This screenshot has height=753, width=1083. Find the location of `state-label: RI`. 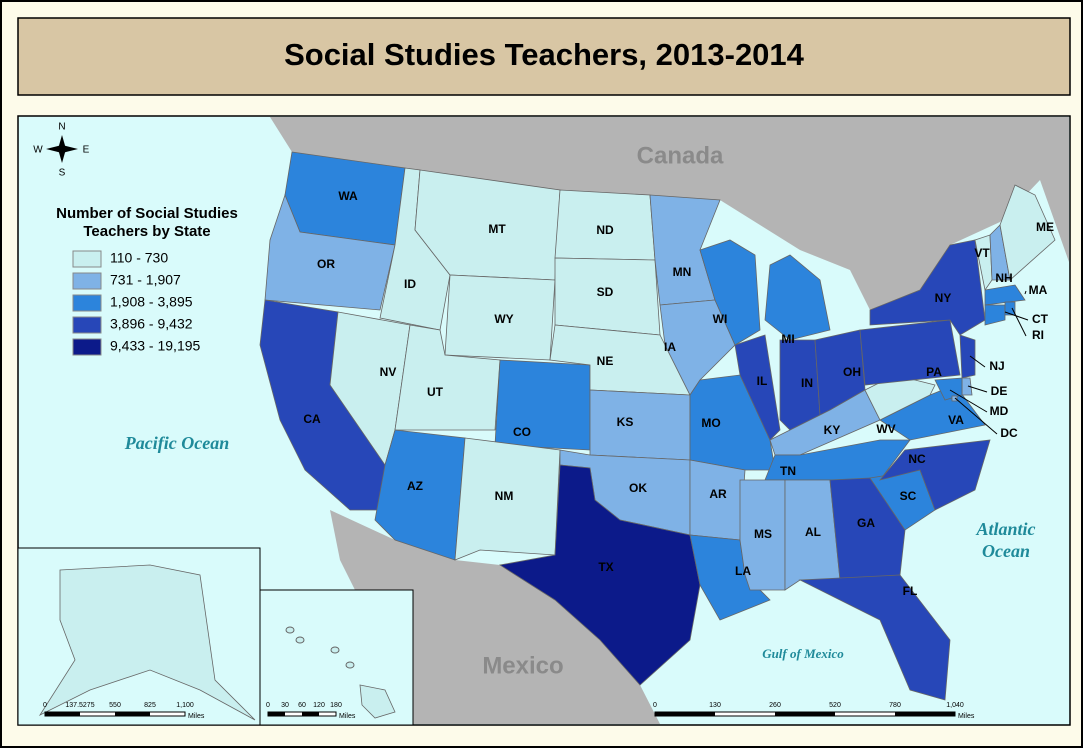

state-label: RI is located at coordinates (1038, 335).